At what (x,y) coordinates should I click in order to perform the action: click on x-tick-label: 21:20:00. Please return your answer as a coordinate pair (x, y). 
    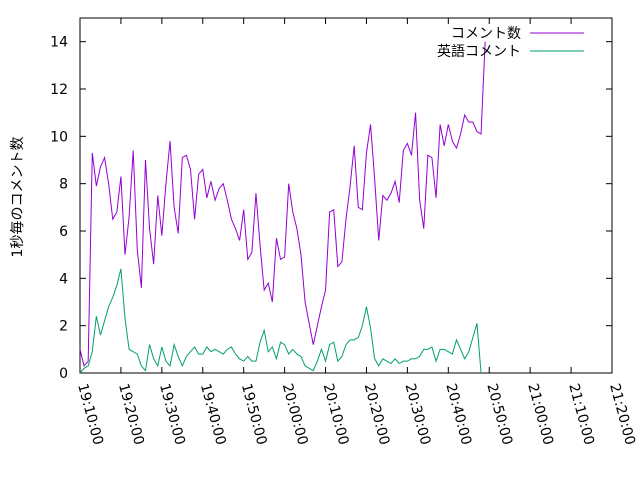
    Looking at the image, I should click on (622, 414).